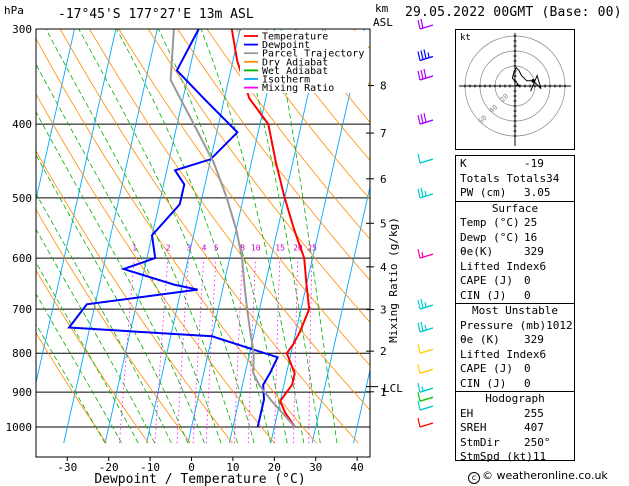 Image resolution: width=629 pixels, height=486 pixels. What do you see at coordinates (486, 368) in the screenshot?
I see `most-unstable-label: CAPE (J)` at bounding box center [486, 368].